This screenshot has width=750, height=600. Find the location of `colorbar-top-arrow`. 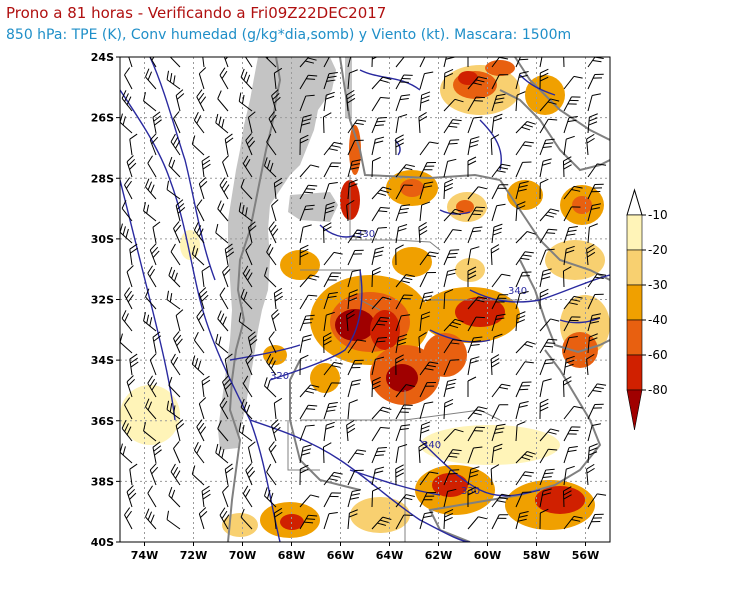

colorbar-top-arrow is located at coordinates (634, 202).